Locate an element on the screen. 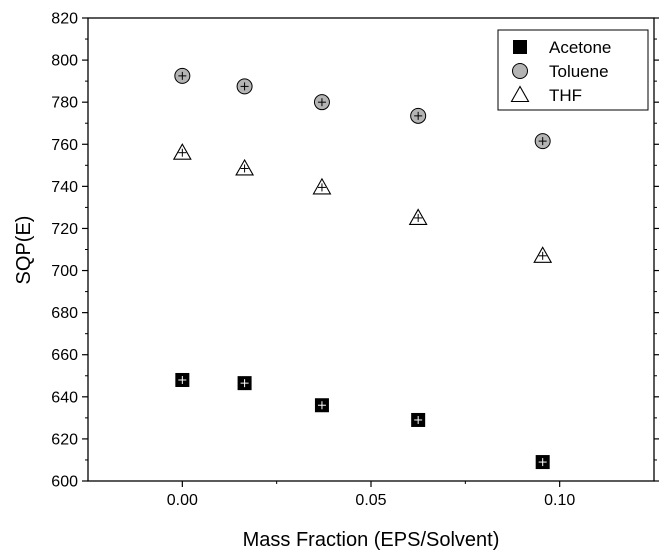  legend: Acetone Toluene THF is located at coordinates (573, 70).